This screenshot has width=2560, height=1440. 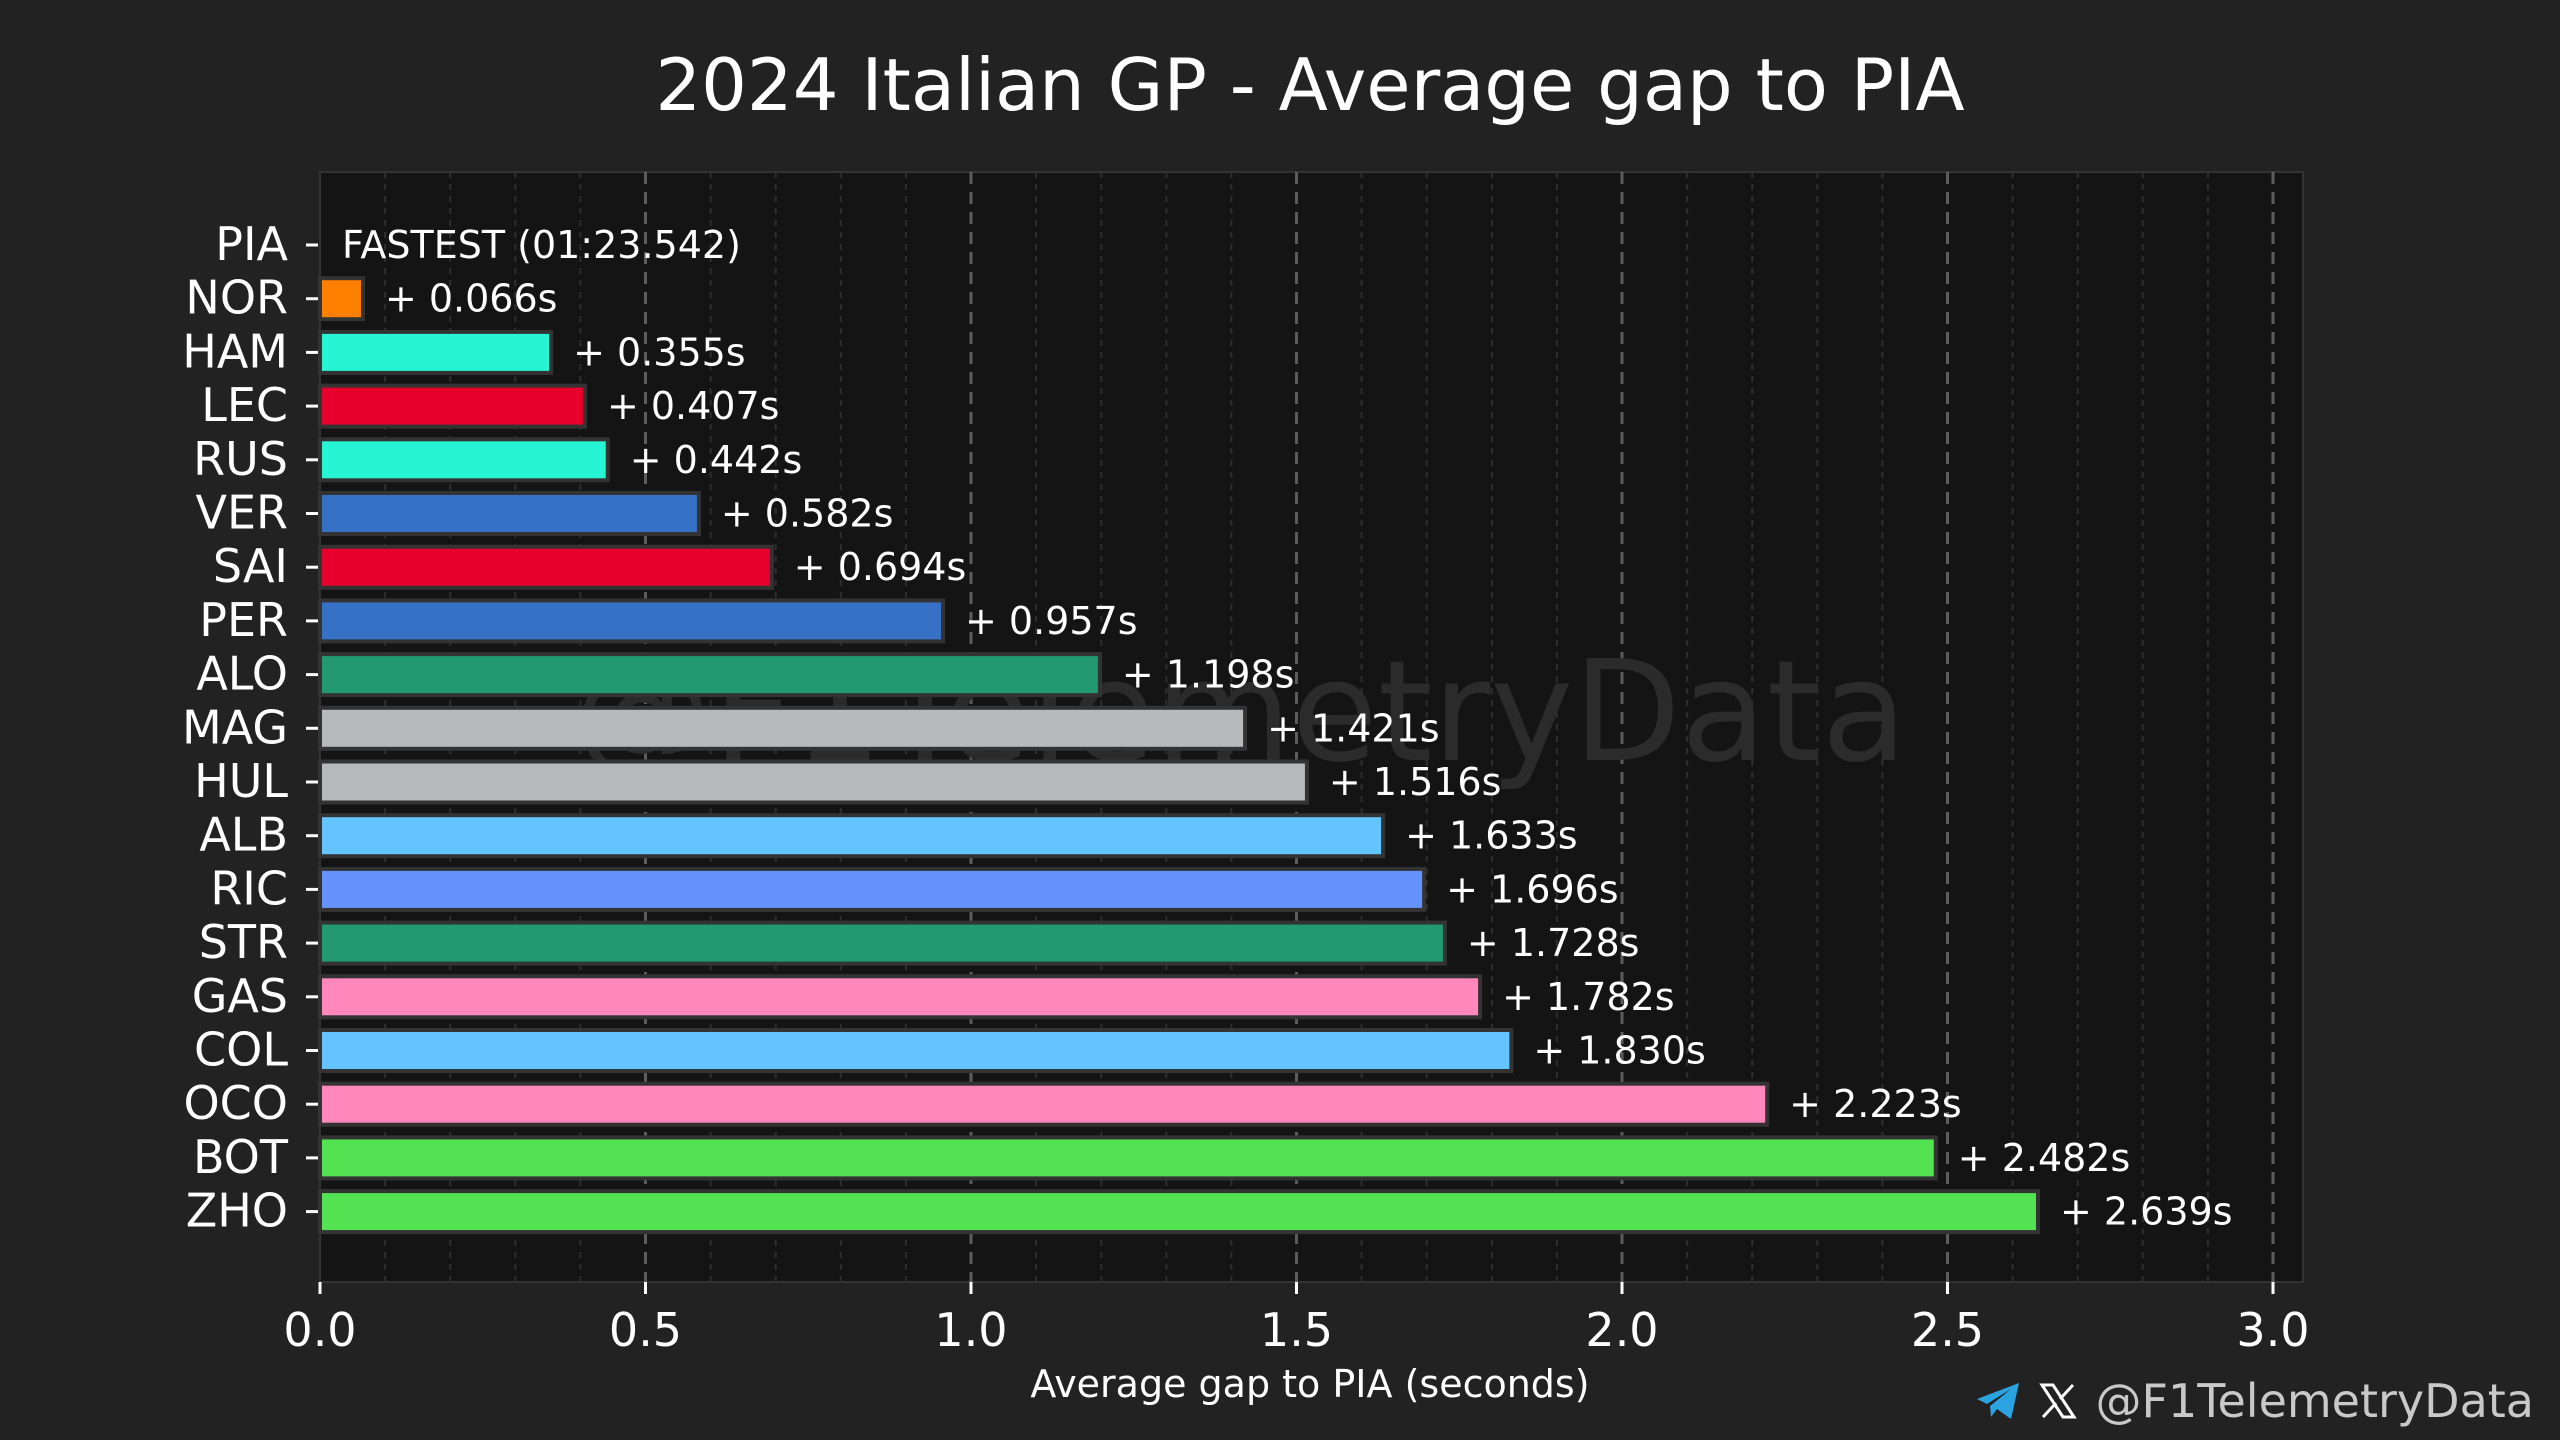 I want to click on data-label: + 2.482s, so click(x=2044, y=1158).